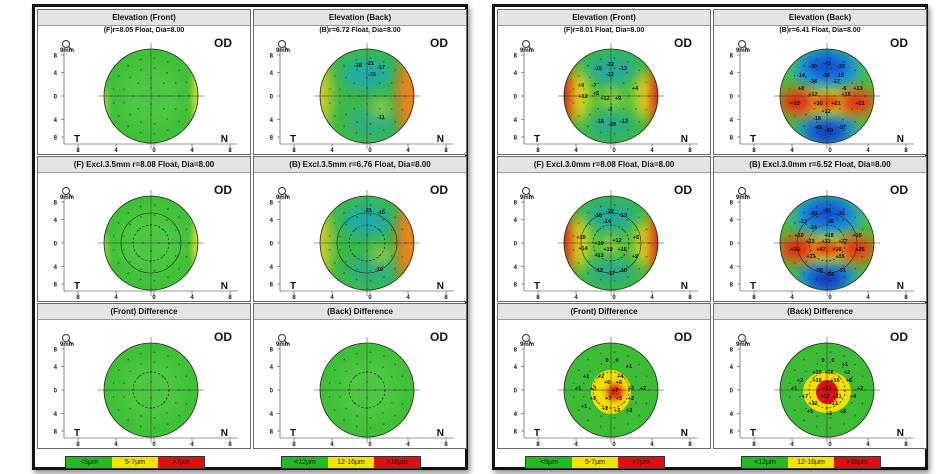 Image resolution: width=944 pixels, height=474 pixels. I want to click on elevation-value-label: +6, so click(619, 383).